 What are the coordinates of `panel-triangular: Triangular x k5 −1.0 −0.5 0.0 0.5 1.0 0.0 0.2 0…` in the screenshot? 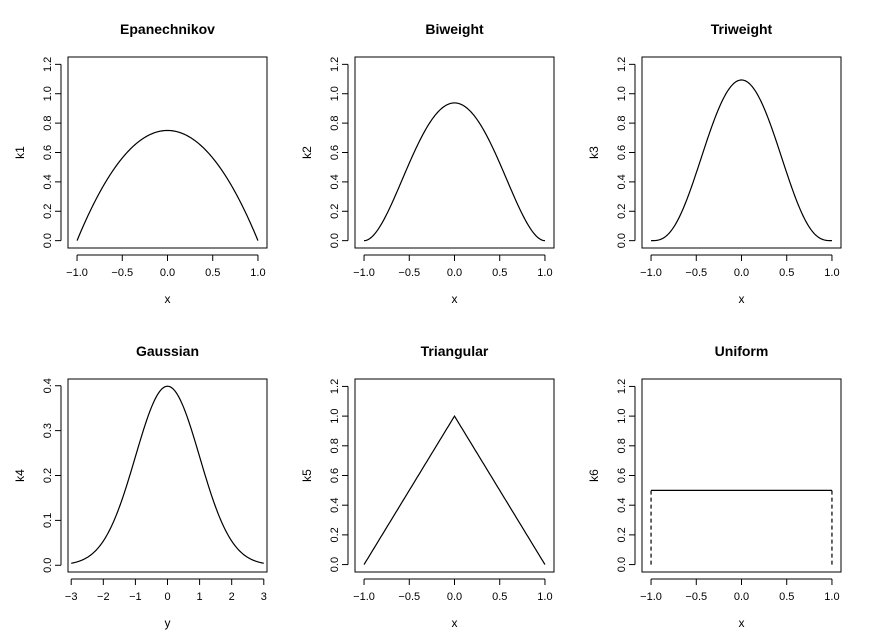 It's located at (427, 486).